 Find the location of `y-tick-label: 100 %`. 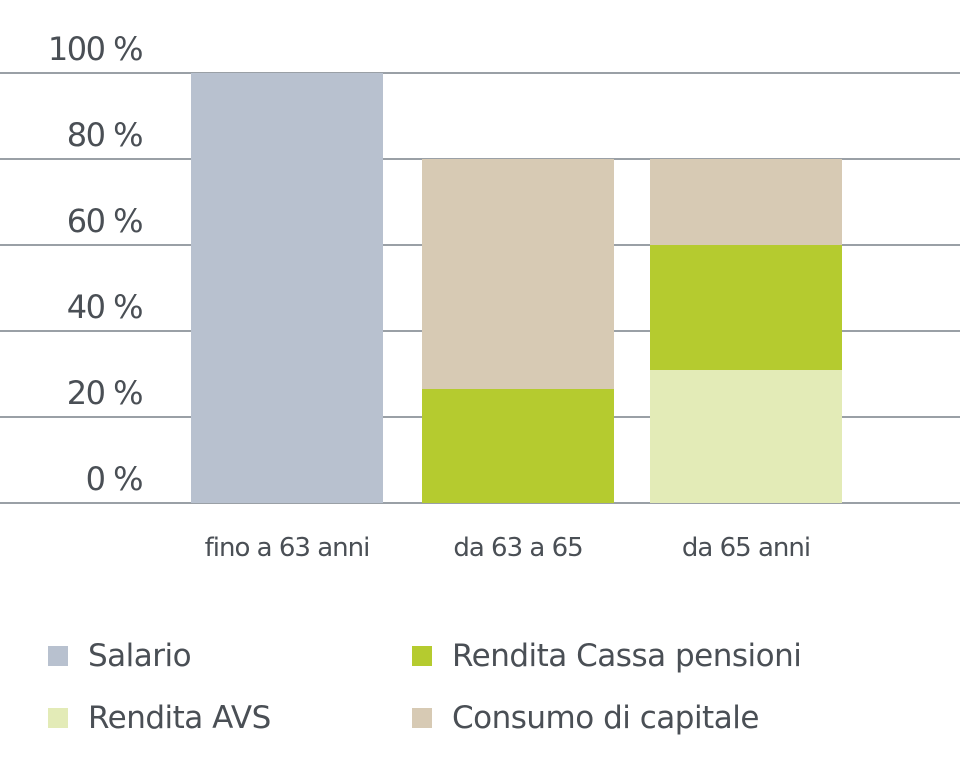

y-tick-label: 100 % is located at coordinates (95, 49).